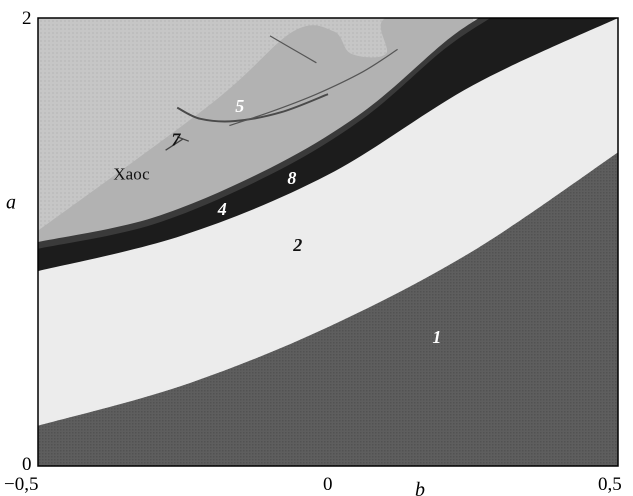  I want to click on y-tick-label-max: 2, so click(27, 18).